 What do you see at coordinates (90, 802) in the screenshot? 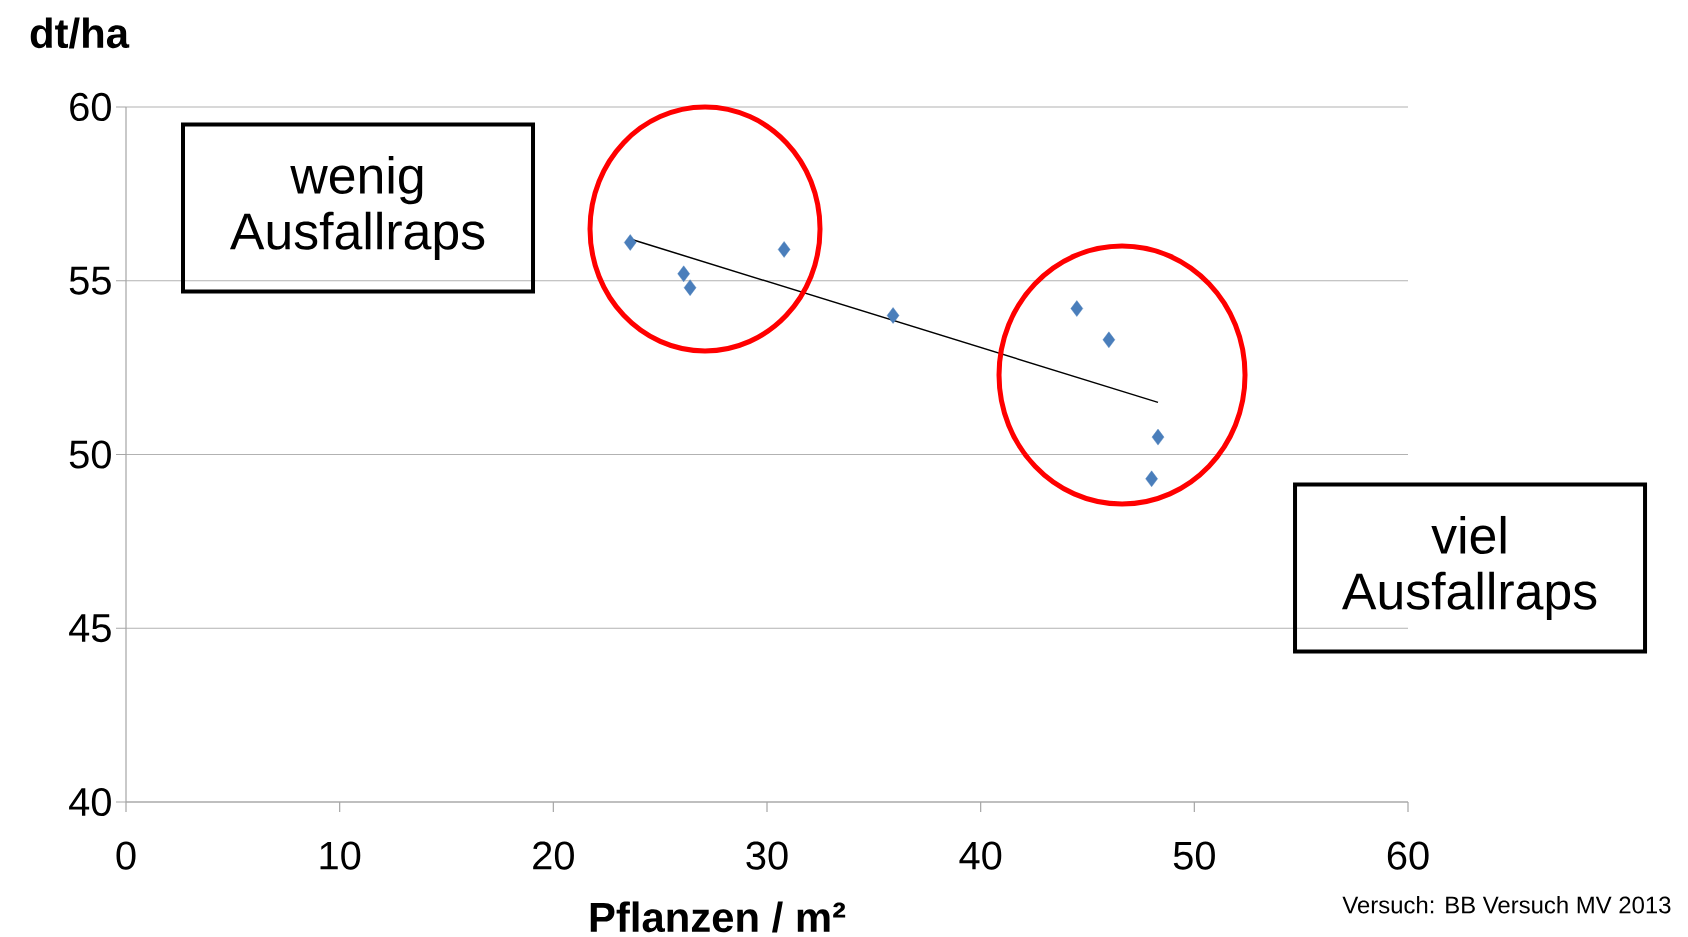
I see `y-tick-label: 40` at bounding box center [90, 802].